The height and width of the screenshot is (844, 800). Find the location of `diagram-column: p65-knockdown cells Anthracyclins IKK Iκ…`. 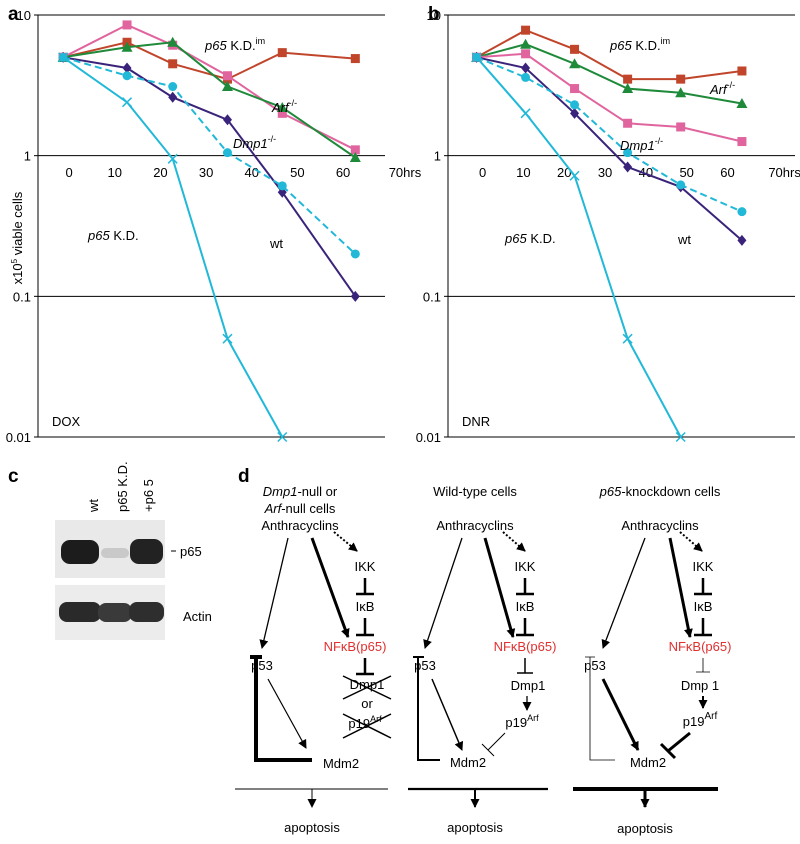

diagram-column: p65-knockdown cells Anthracyclins IKK Iκ… is located at coordinates (652, 660).